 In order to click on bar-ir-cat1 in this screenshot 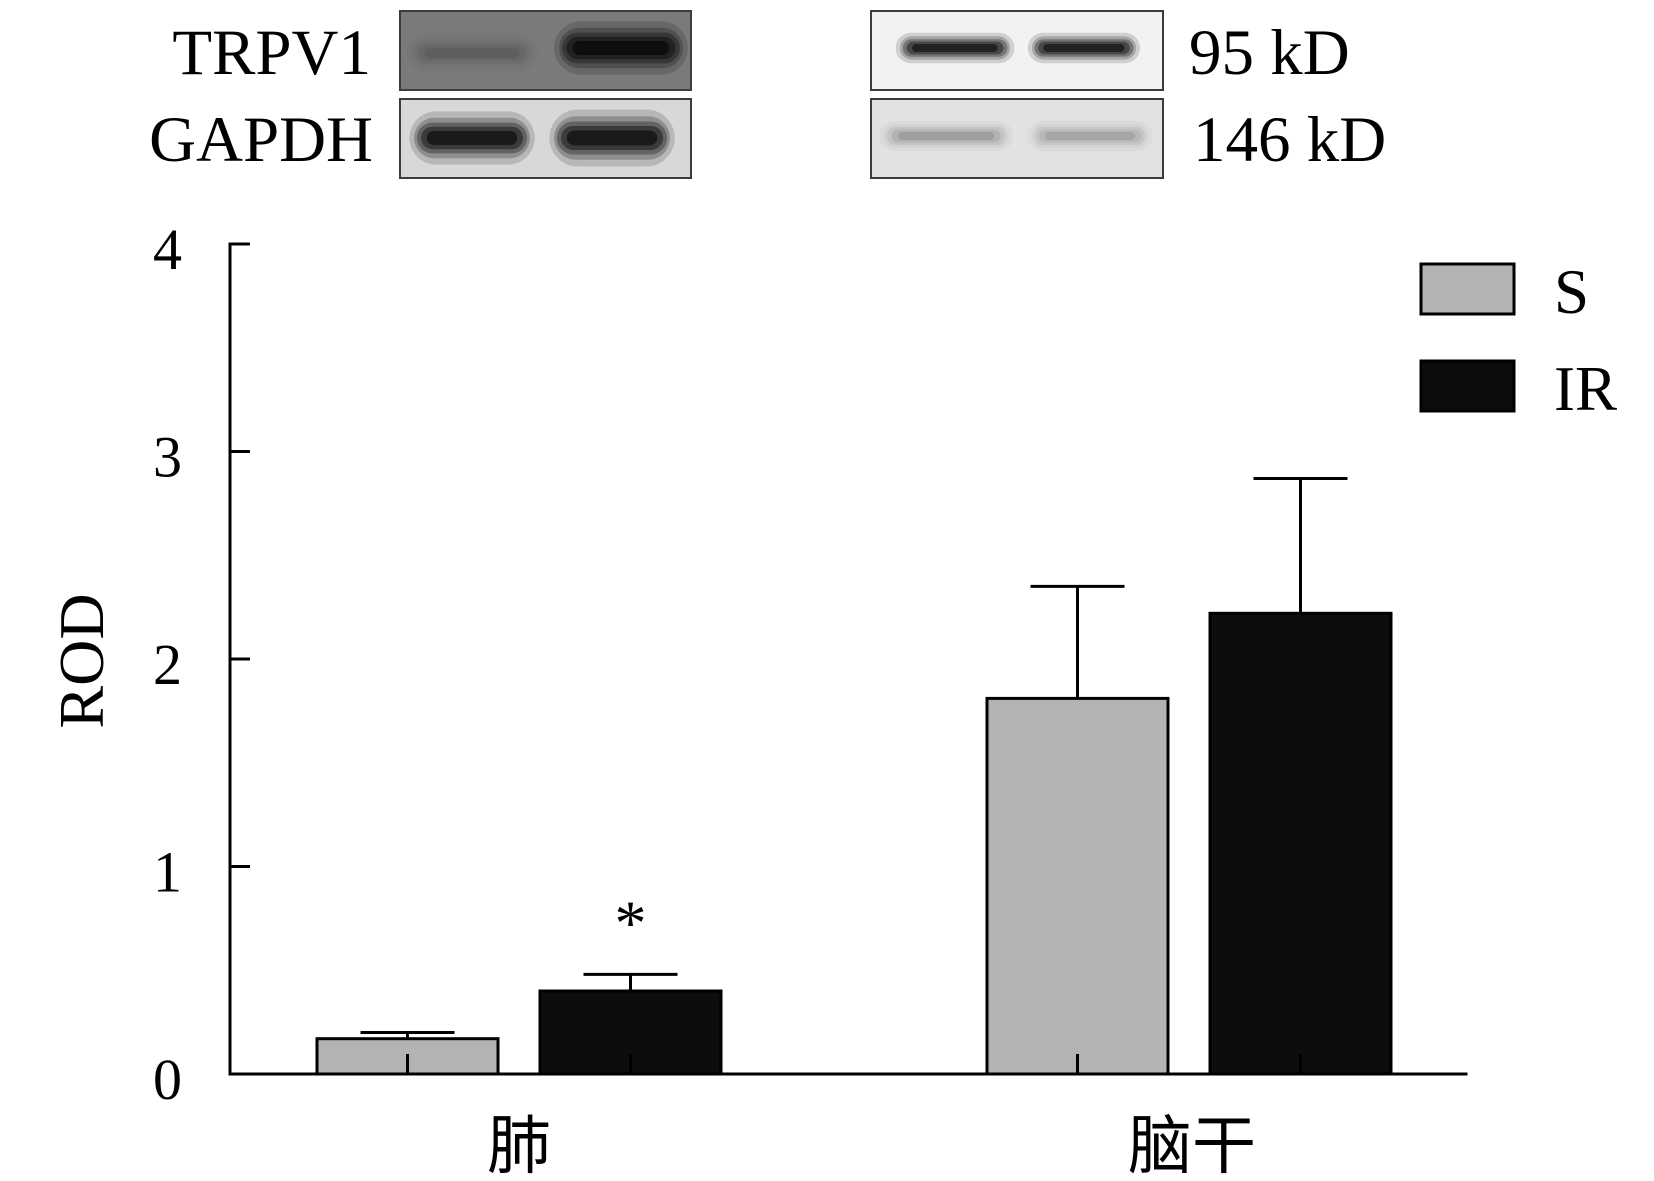, I will do `click(1300, 843)`.